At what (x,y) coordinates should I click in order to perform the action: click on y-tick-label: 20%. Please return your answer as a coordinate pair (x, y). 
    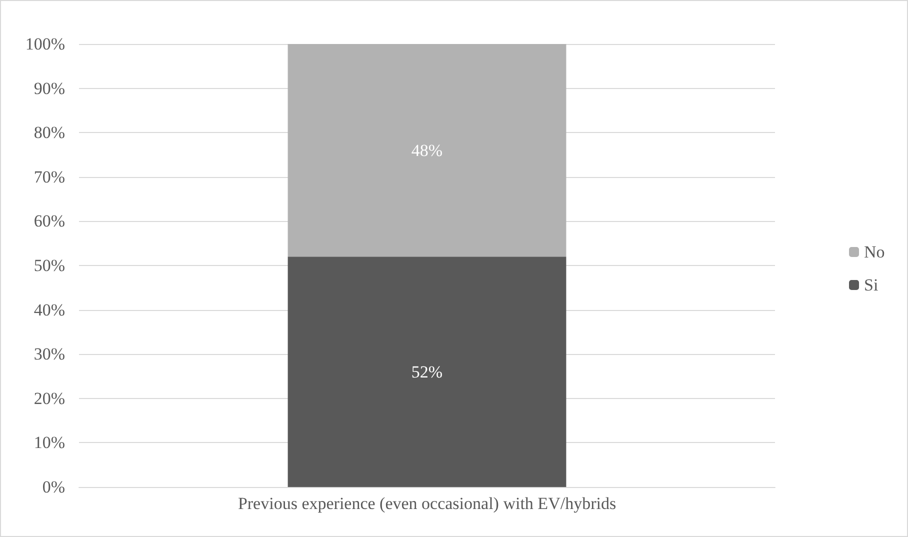
    Looking at the image, I should click on (49, 398).